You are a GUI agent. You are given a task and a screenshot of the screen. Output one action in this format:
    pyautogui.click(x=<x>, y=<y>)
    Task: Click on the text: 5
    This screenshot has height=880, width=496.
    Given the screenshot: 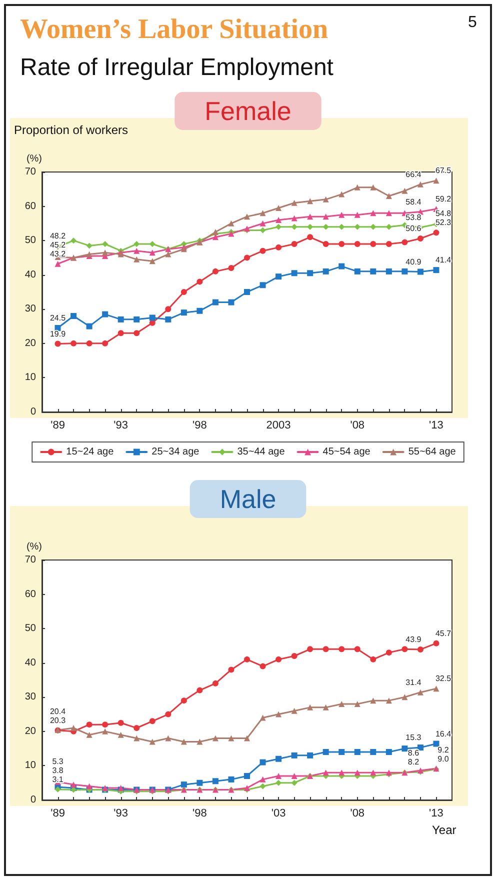 What is the action you would take?
    pyautogui.click(x=472, y=23)
    